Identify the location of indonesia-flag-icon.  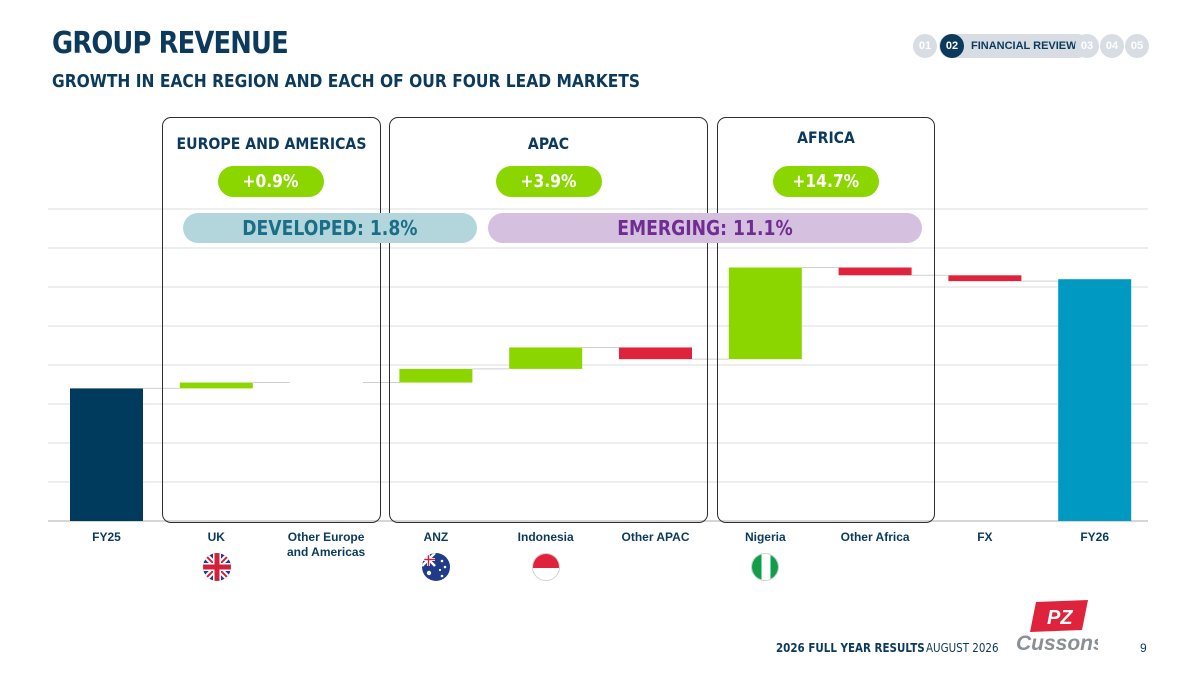
(546, 567).